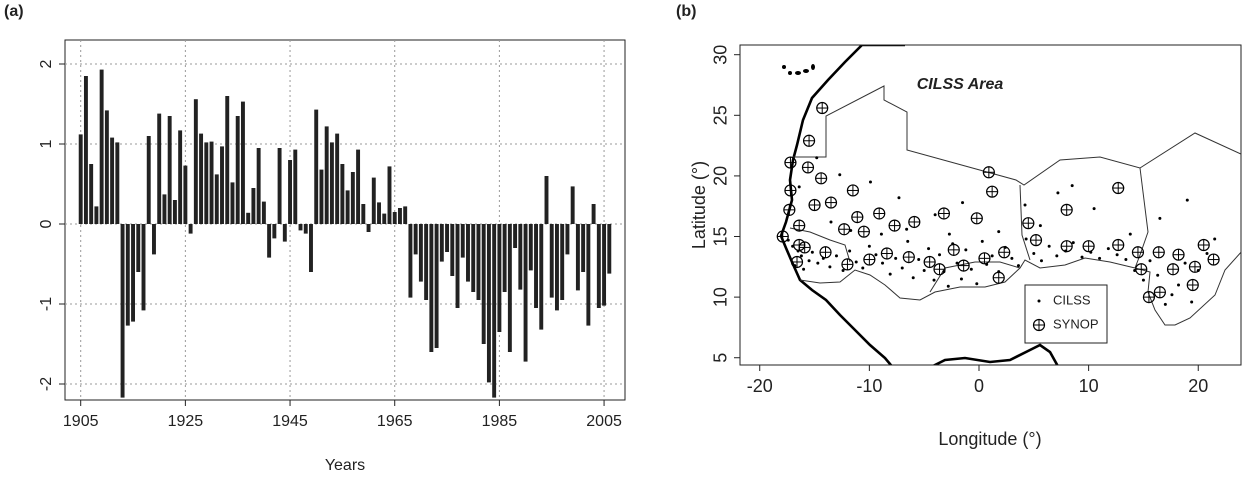 This screenshot has width=1243, height=479. Describe the element at coordinates (1076, 323) in the screenshot. I see `legend-label: SYNOP` at that location.